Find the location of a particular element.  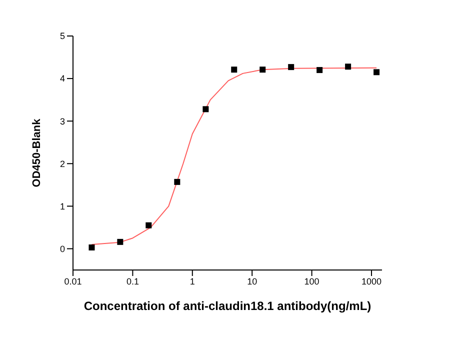

y-tick-label: 5 is located at coordinates (62, 36).